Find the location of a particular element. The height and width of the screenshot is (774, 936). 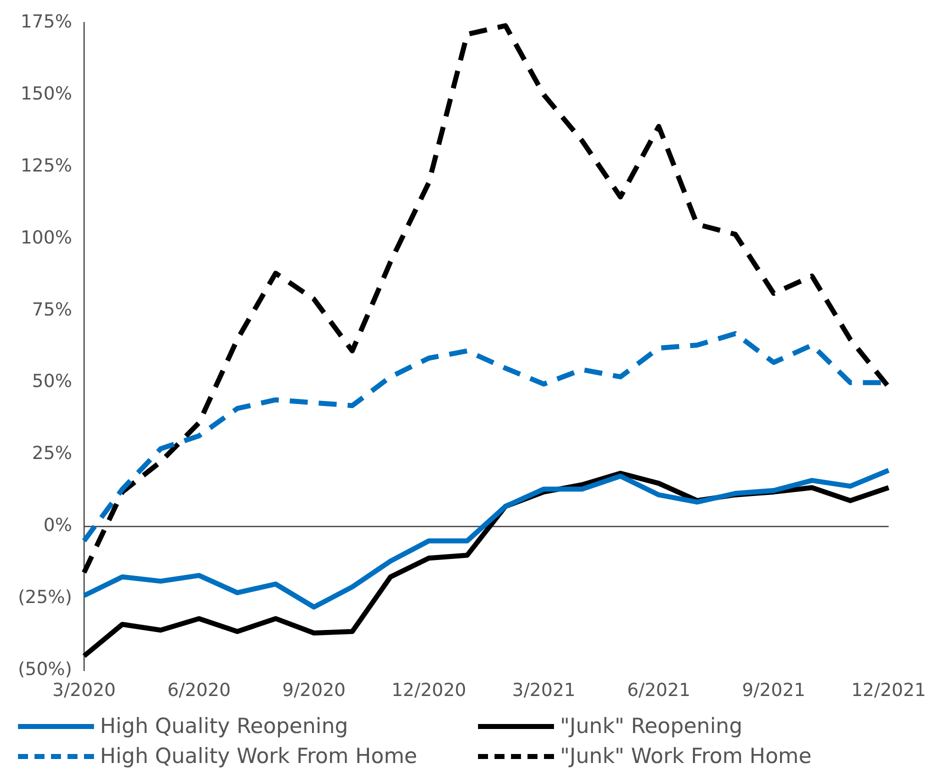

y-tick-label: 175% is located at coordinates (46, 21).